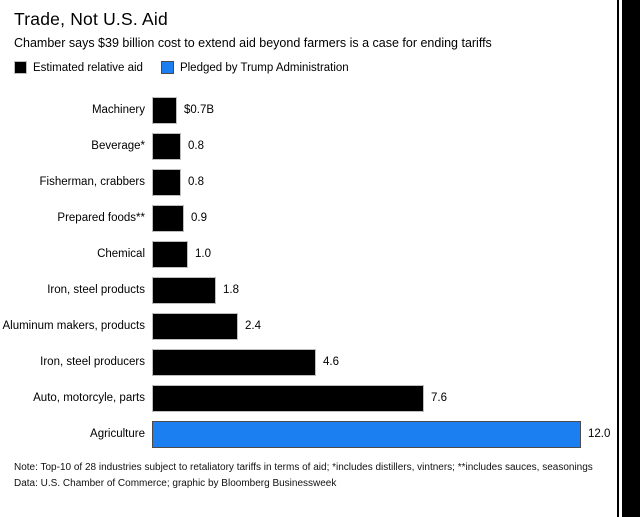 The image size is (640, 517). Describe the element at coordinates (199, 218) in the screenshot. I see `value-label: 0.9` at that location.